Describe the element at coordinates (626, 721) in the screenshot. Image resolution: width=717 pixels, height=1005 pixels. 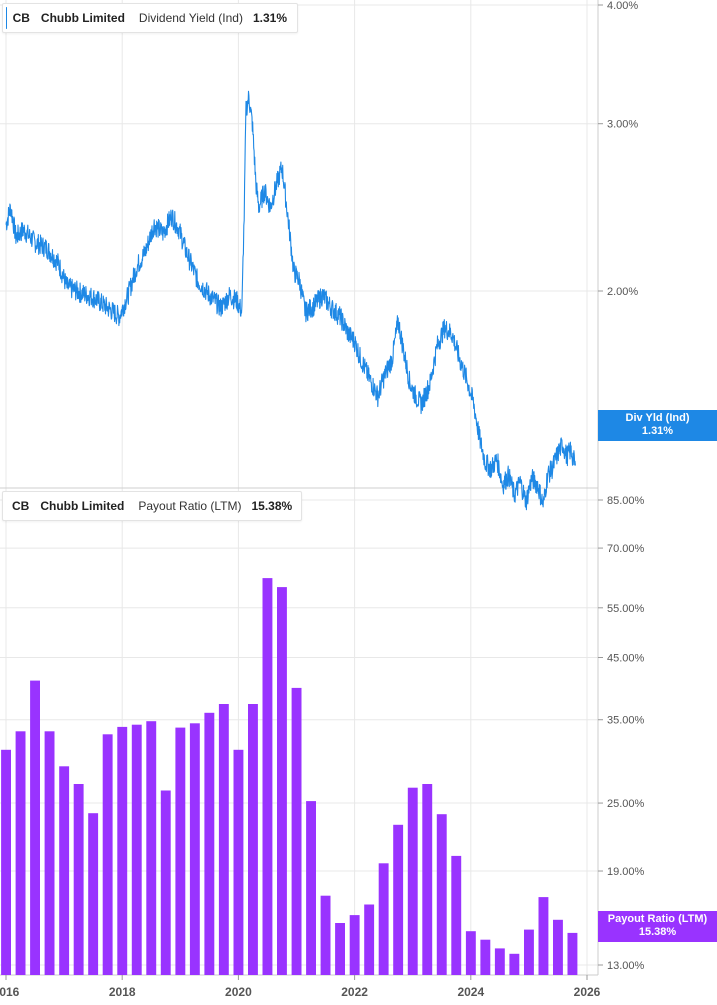
I see `payout-y-tick-label: 35.00%` at that location.